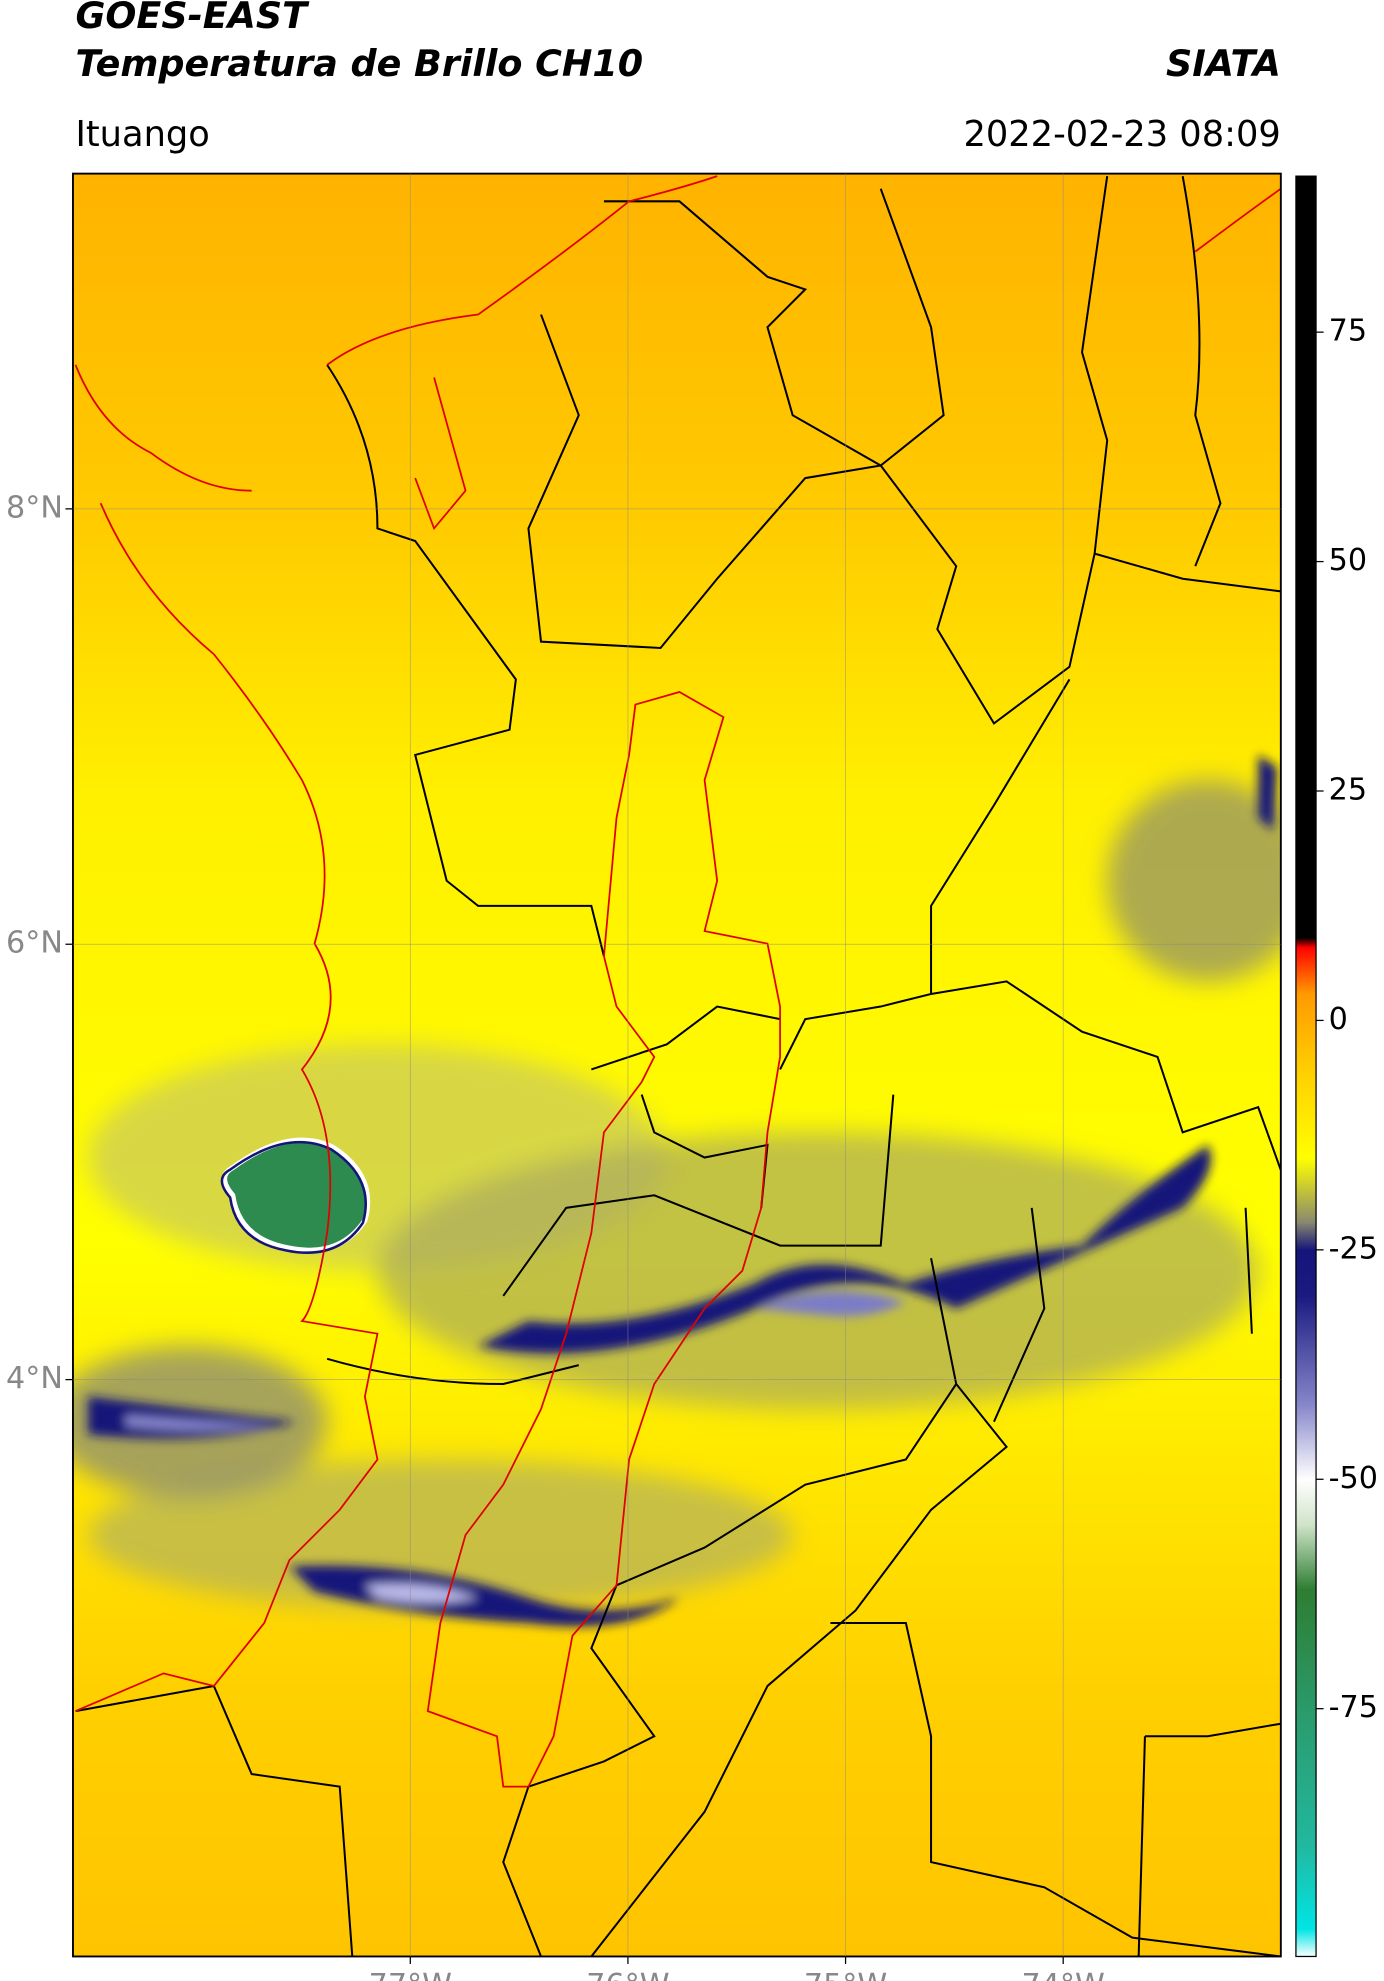 The image size is (1384, 1981). Describe the element at coordinates (142, 134) in the screenshot. I see `location: Ituango` at that location.